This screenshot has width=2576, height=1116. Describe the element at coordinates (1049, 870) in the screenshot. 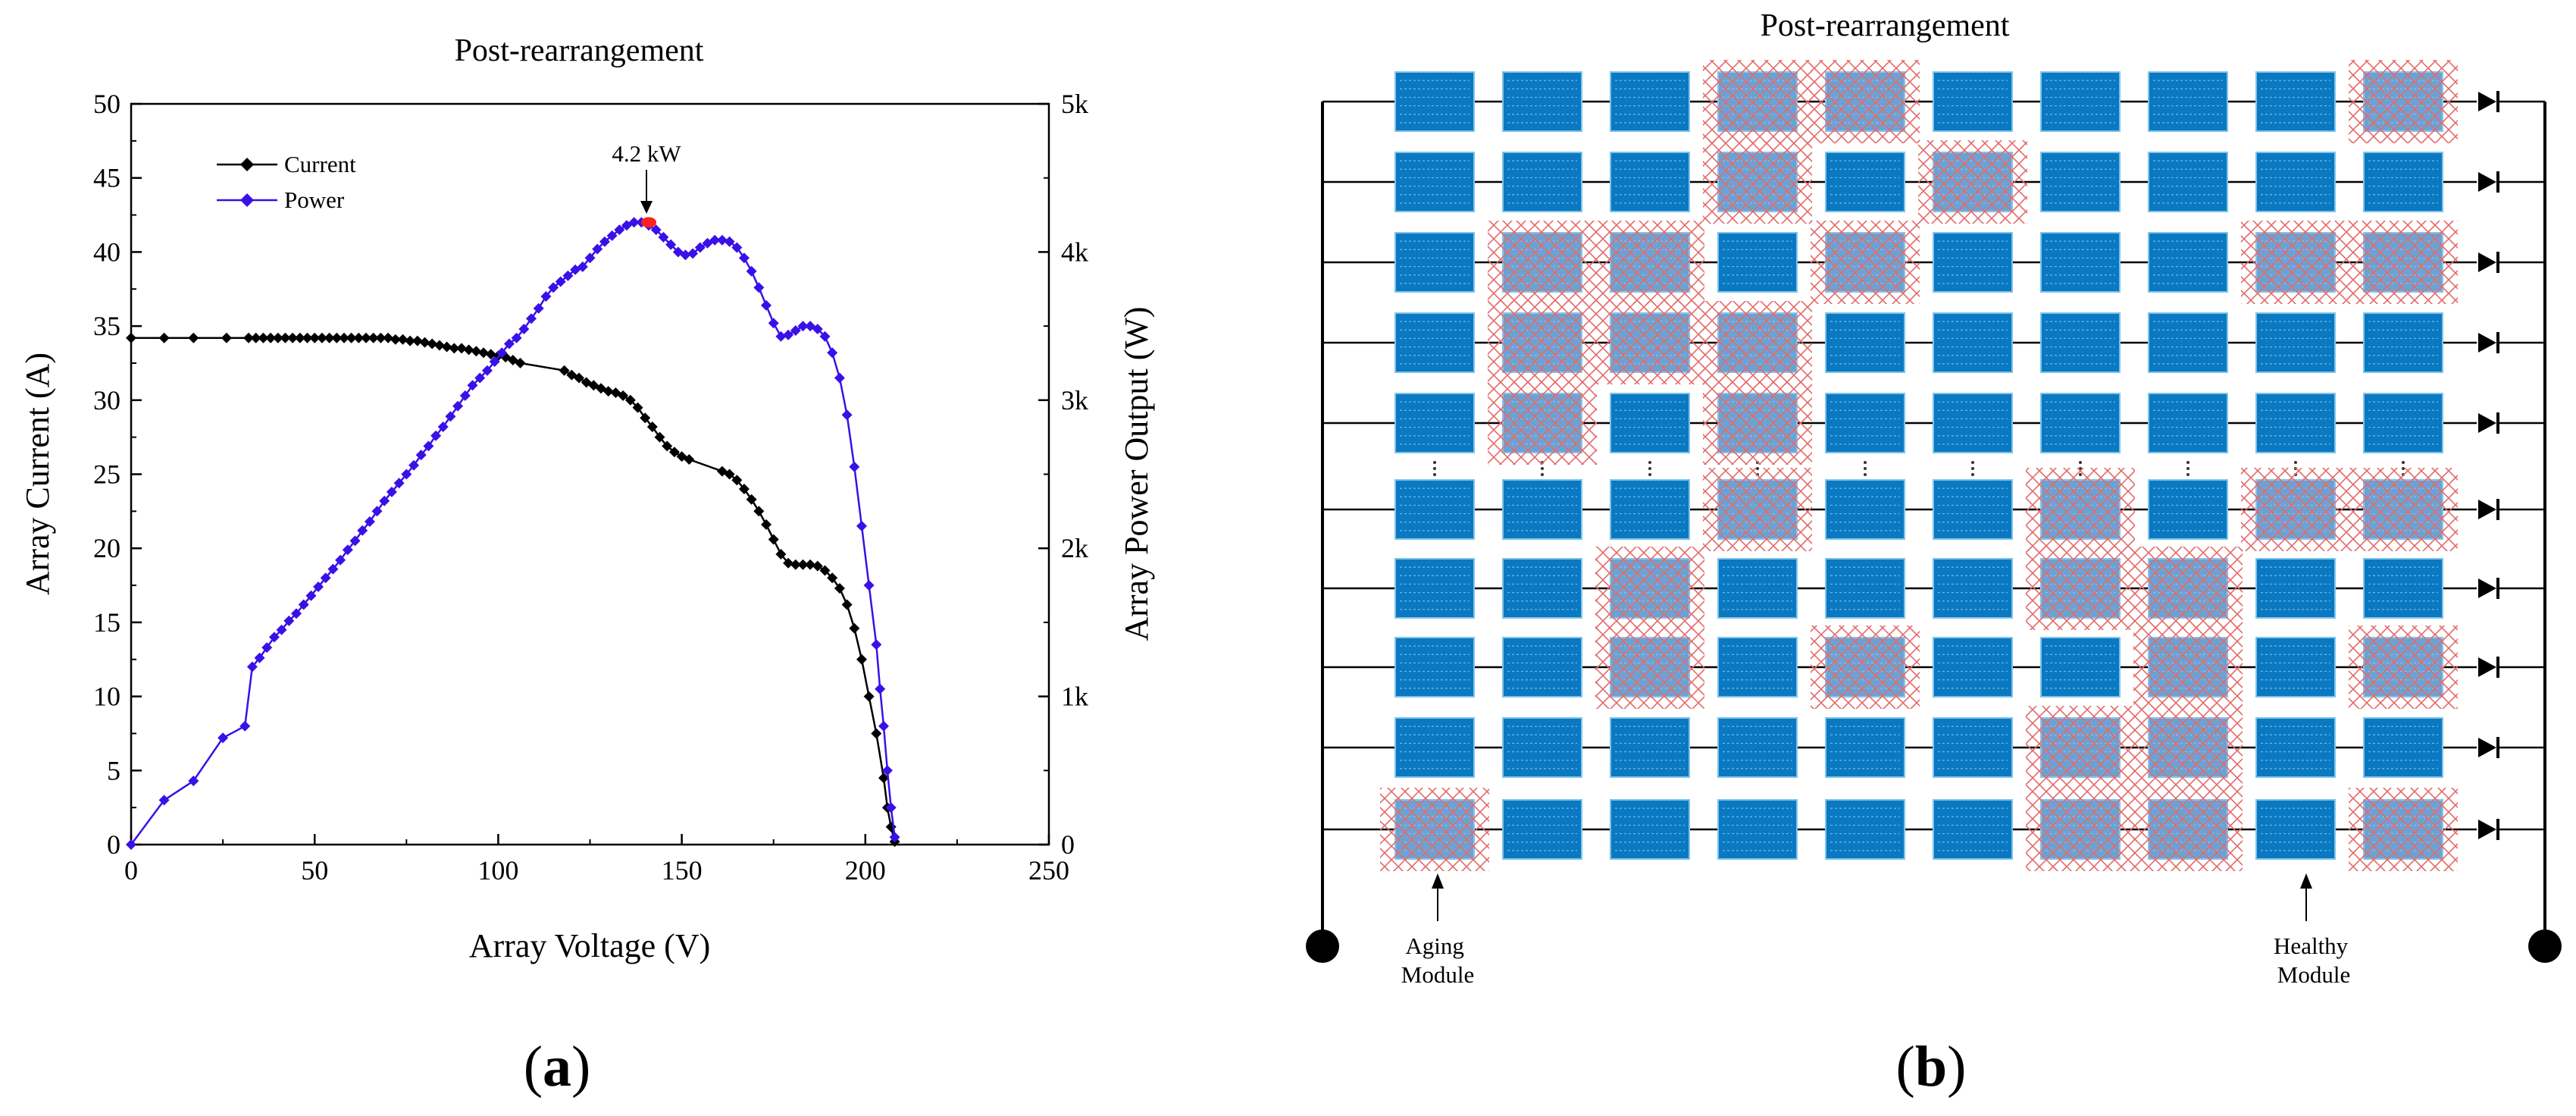

I see `x-tick-label: 250` at that location.